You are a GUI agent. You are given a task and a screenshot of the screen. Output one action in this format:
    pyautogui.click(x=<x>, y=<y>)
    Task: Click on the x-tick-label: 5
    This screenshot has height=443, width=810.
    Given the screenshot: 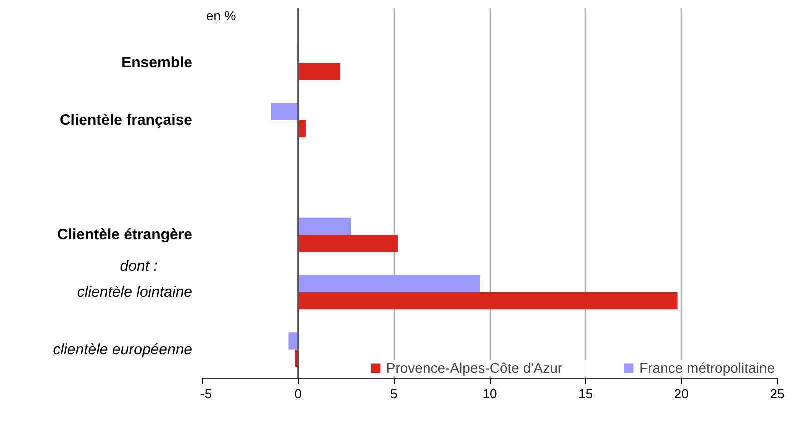 What is the action you would take?
    pyautogui.click(x=394, y=394)
    